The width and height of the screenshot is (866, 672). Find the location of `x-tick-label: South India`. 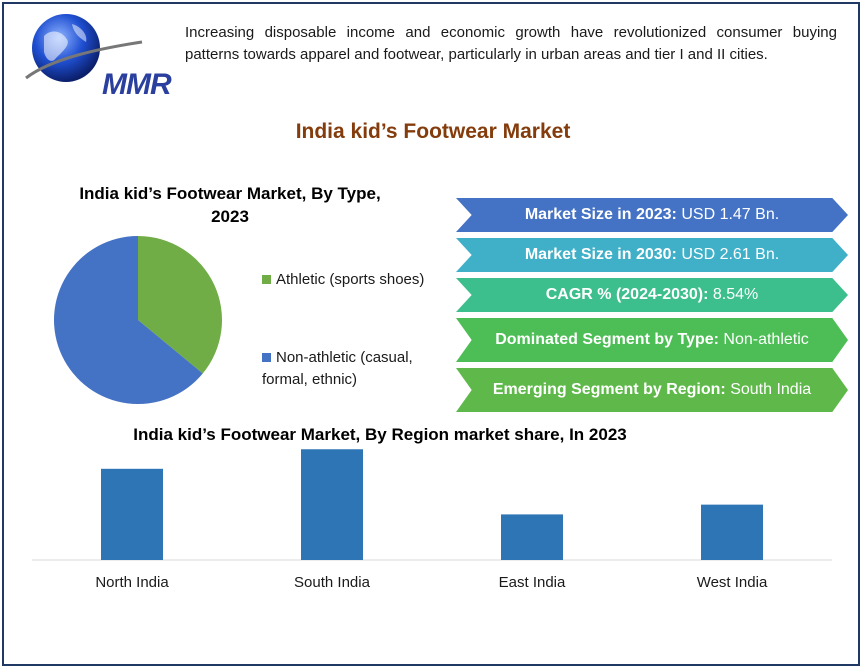

x-tick-label: South India is located at coordinates (332, 582).